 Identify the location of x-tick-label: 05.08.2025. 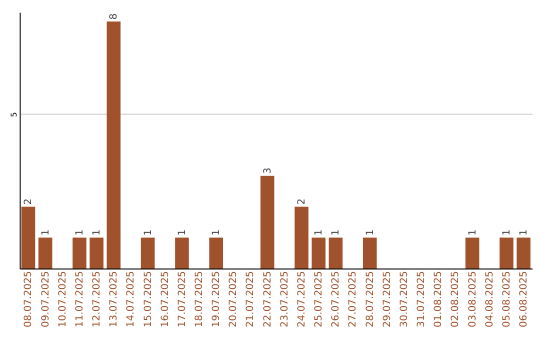
(506, 299).